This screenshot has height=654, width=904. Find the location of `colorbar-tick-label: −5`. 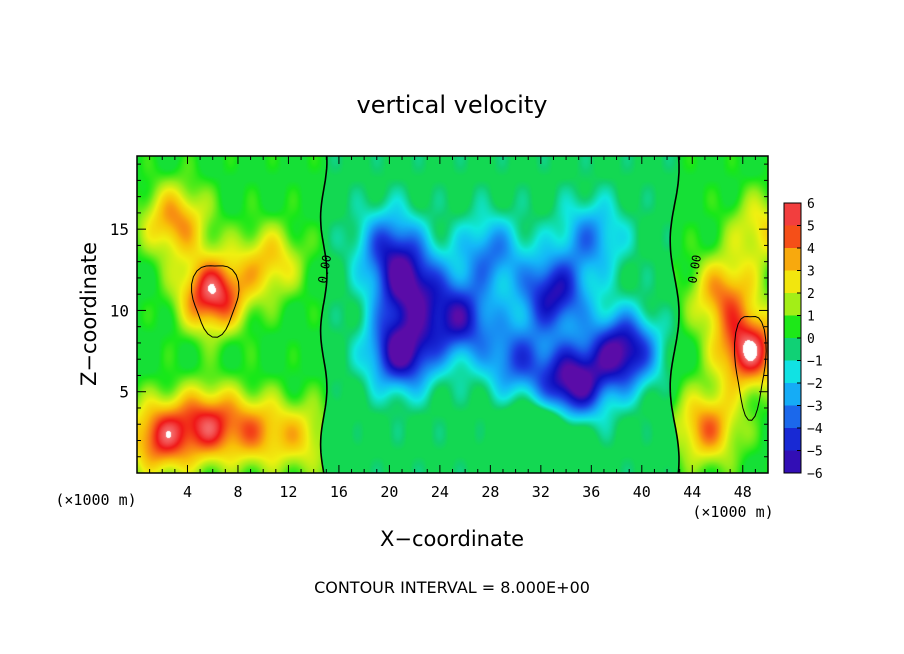

colorbar-tick-label: −5 is located at coordinates (815, 452).